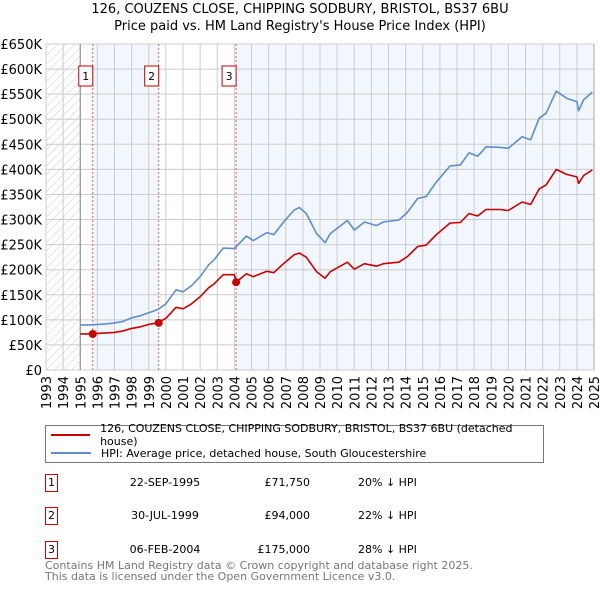 Image resolution: width=600 pixels, height=590 pixels. What do you see at coordinates (387, 549) in the screenshot?
I see `sale-hpi-diff: 28% ↓ HPI` at bounding box center [387, 549].